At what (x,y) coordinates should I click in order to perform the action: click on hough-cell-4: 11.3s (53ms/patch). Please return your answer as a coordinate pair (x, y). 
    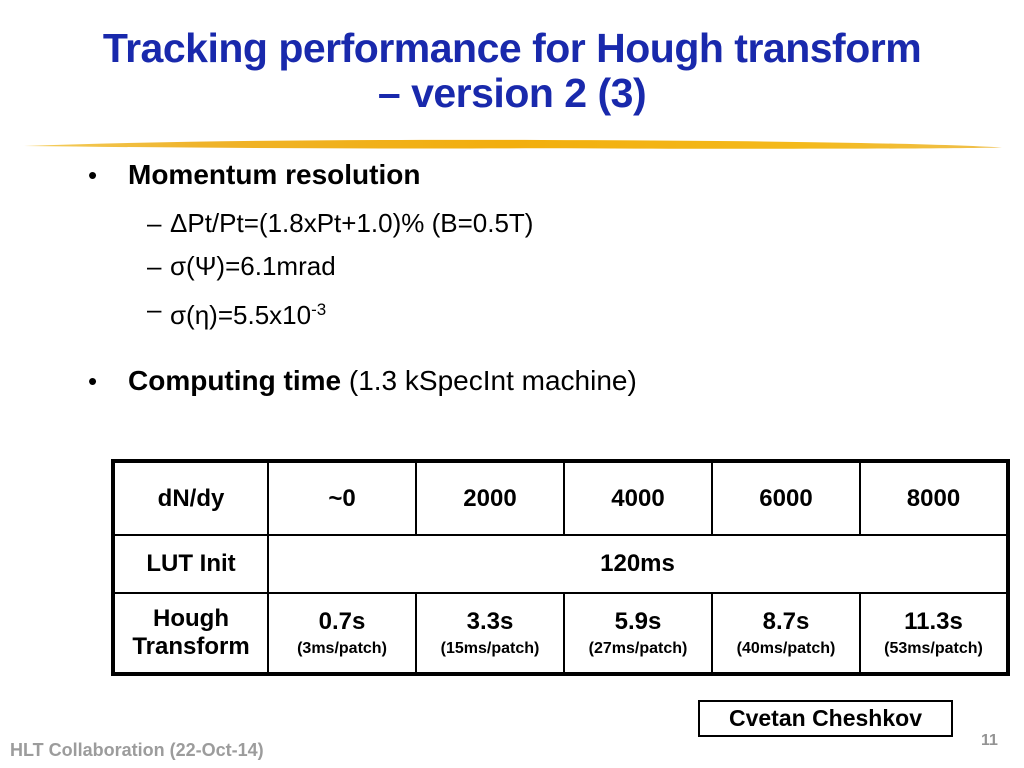
    Looking at the image, I should click on (934, 633).